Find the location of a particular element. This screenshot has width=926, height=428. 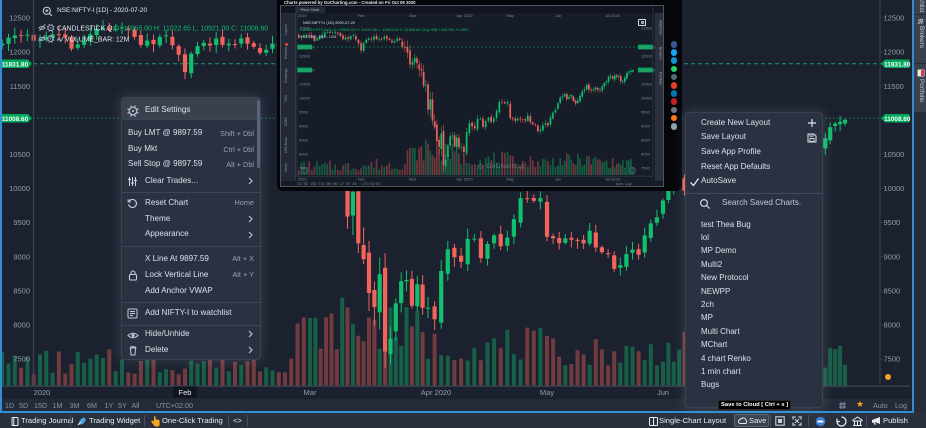

svg-text:O: 10955.00 H: 11022.65 L: 109: O: 10955.00 H: 11022.65 L: 10921.00 C is located at coordinates (191, 29).